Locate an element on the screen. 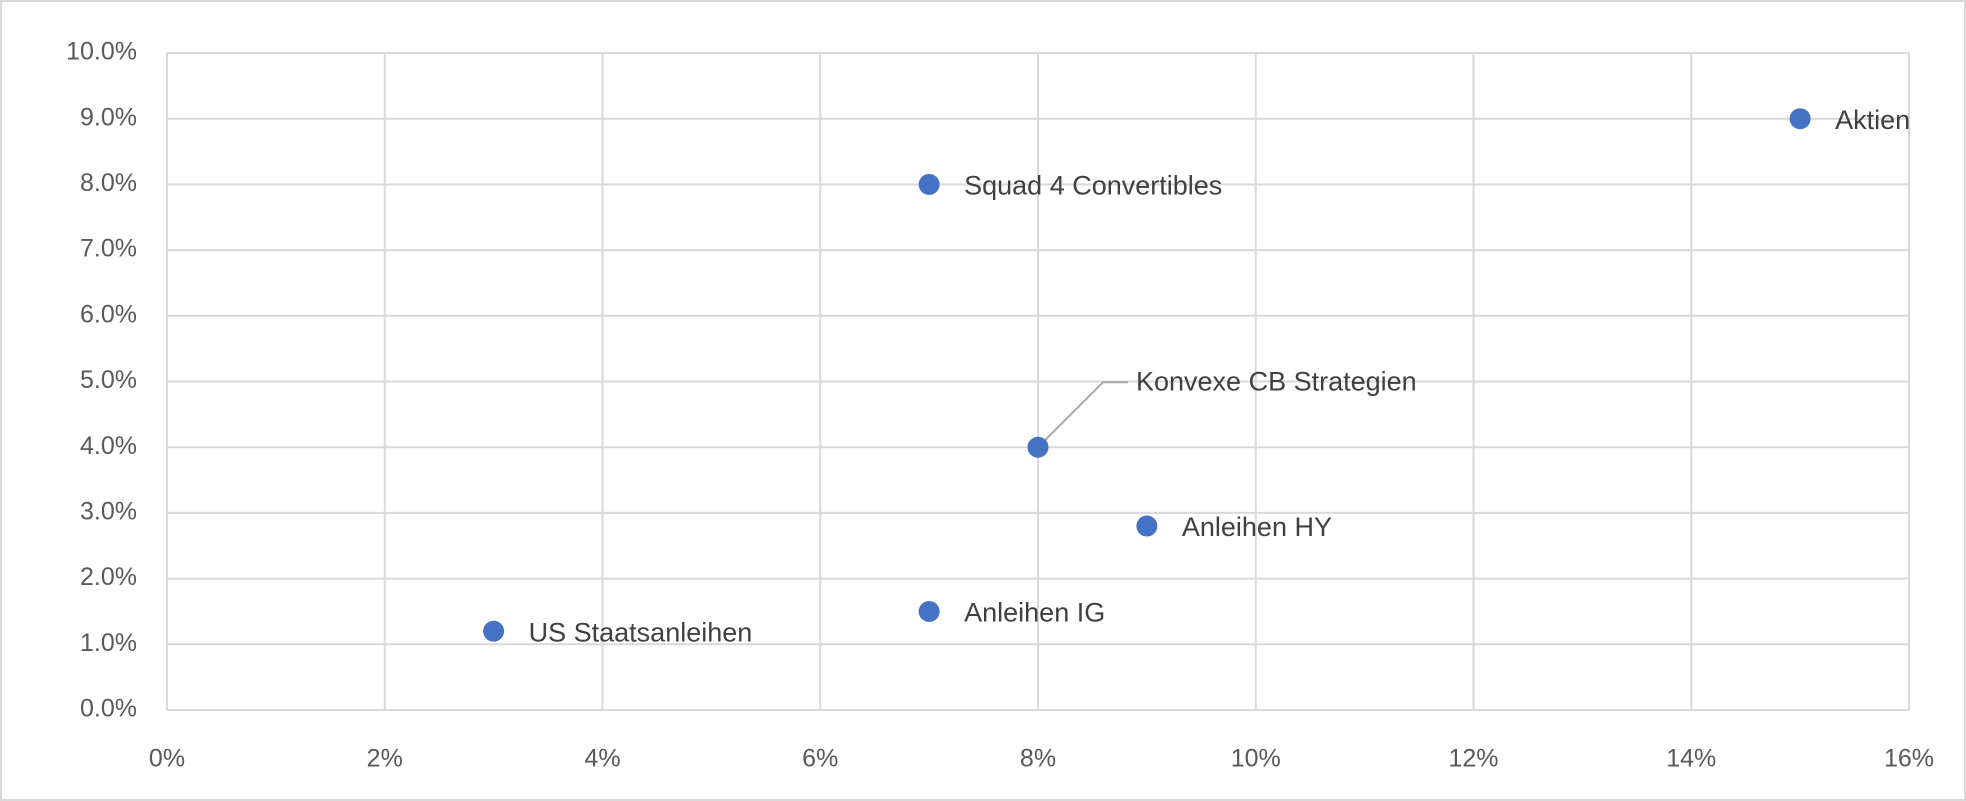 This screenshot has width=1966, height=801. y-tick-label: 9.0% is located at coordinates (108, 117).